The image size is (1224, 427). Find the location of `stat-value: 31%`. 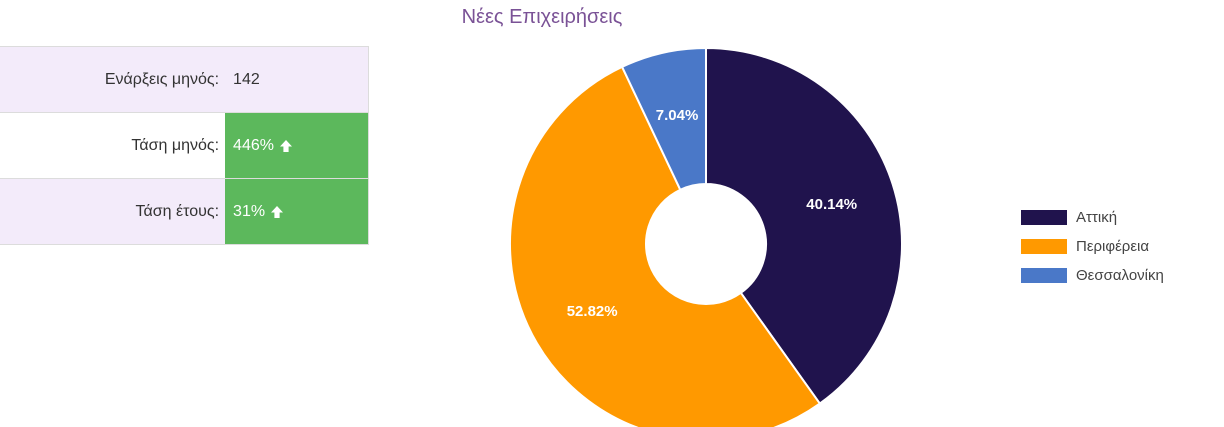

stat-value: 31% is located at coordinates (296, 211).